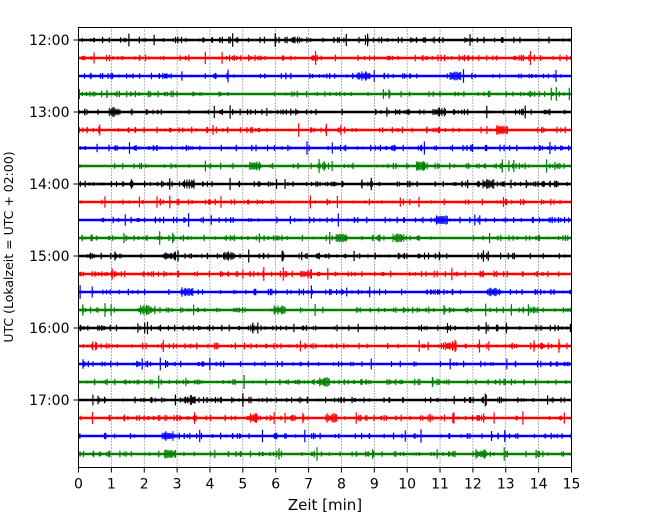 Image resolution: width=650 pixels, height=520 pixels. What do you see at coordinates (440, 485) in the screenshot?
I see `x-tick-label: 11` at bounding box center [440, 485].